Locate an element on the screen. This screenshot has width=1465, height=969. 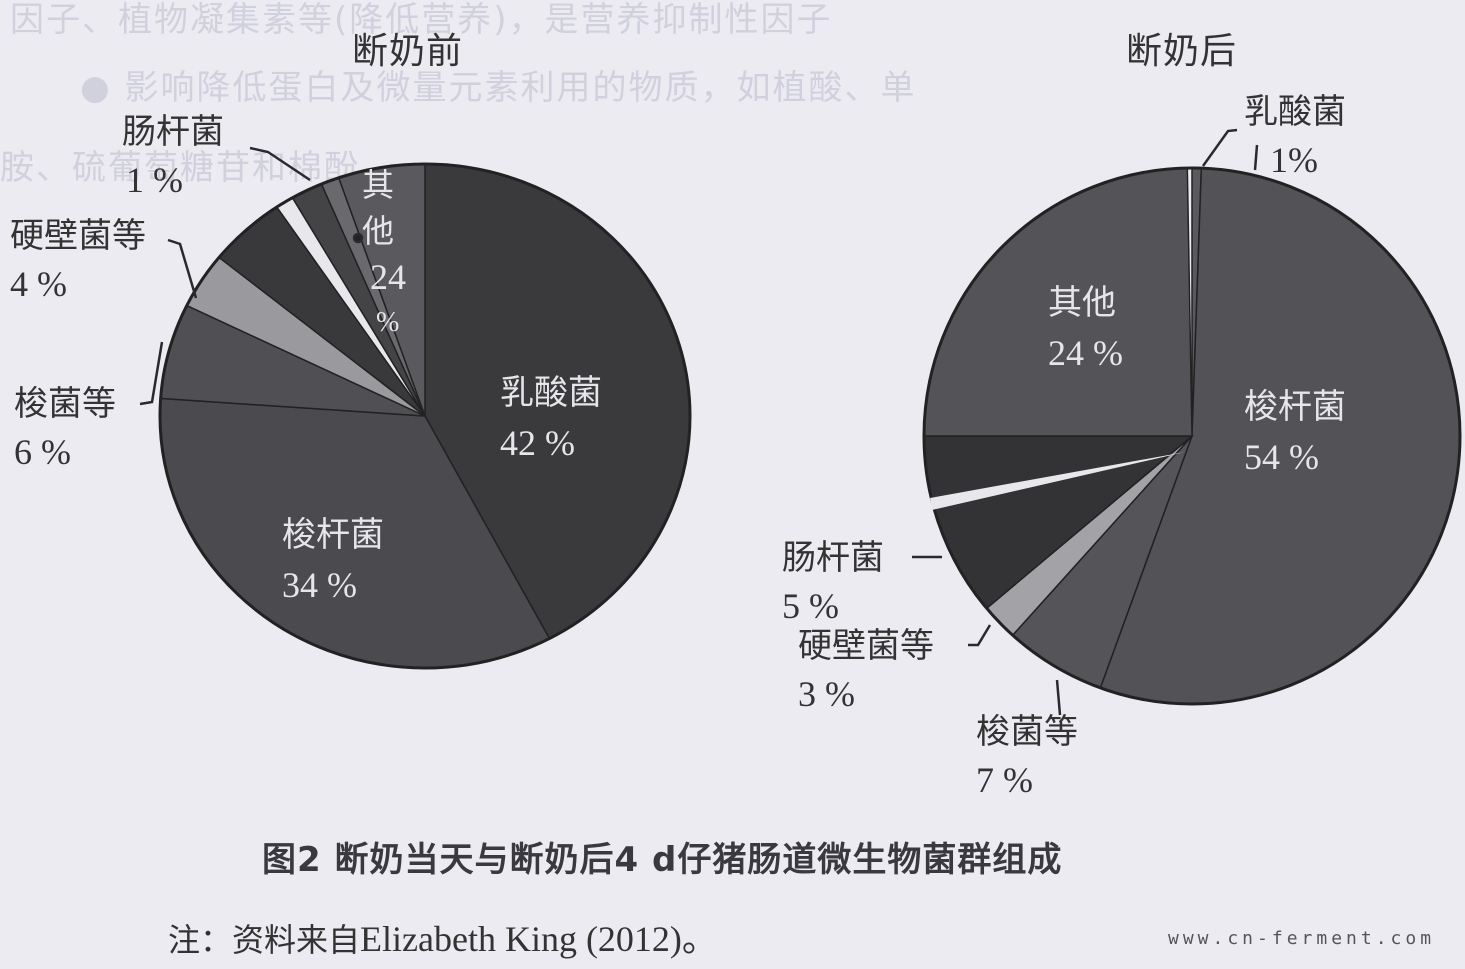
label-fusobacterium-before: 梭杆菌 34 % is located at coordinates (333, 560).